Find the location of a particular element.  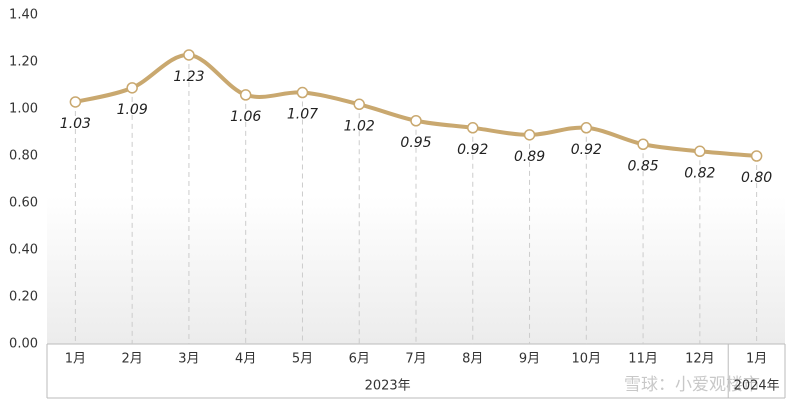

x-tick-label: 6月 is located at coordinates (359, 359).